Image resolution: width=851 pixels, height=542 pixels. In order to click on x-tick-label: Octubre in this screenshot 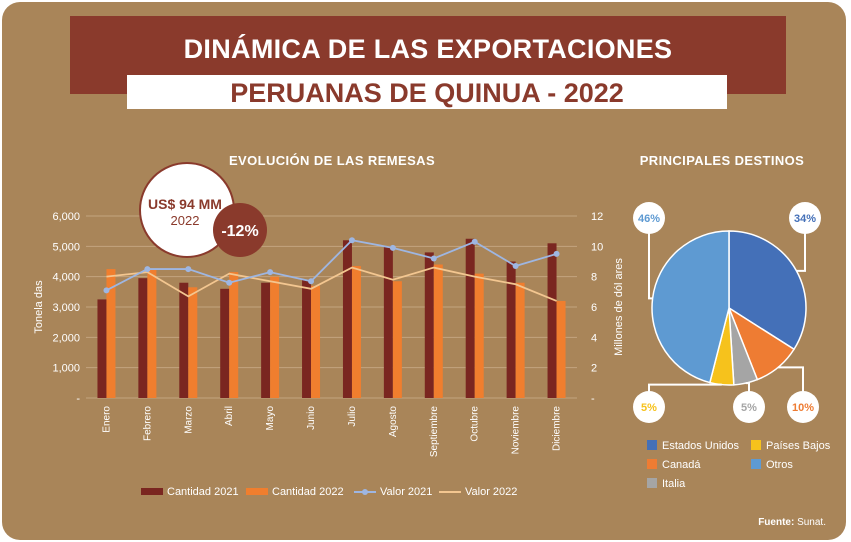, I will do `click(475, 424)`.